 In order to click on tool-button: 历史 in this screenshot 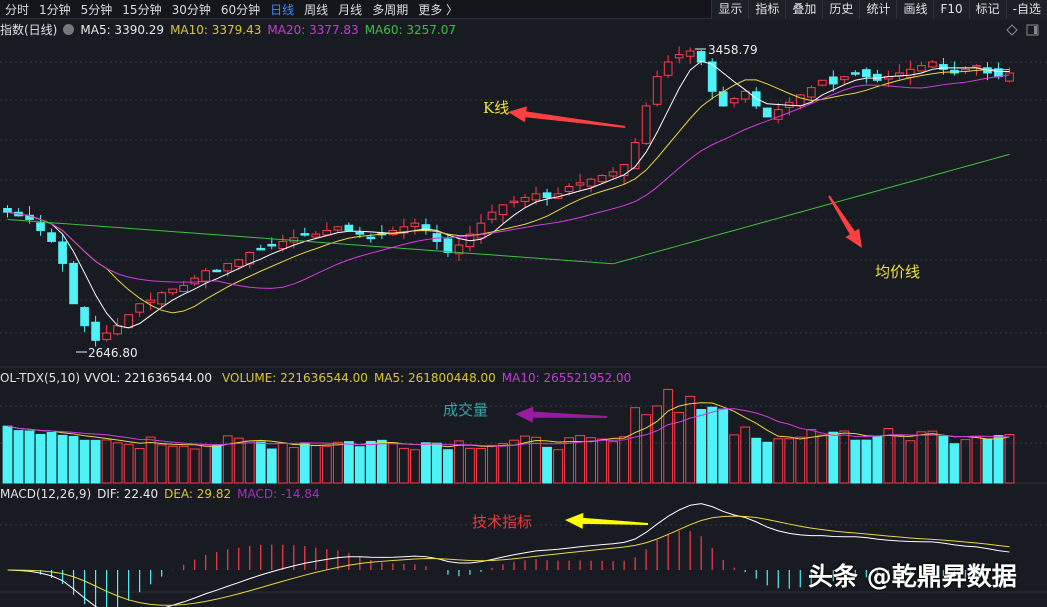, I will do `click(841, 9)`.